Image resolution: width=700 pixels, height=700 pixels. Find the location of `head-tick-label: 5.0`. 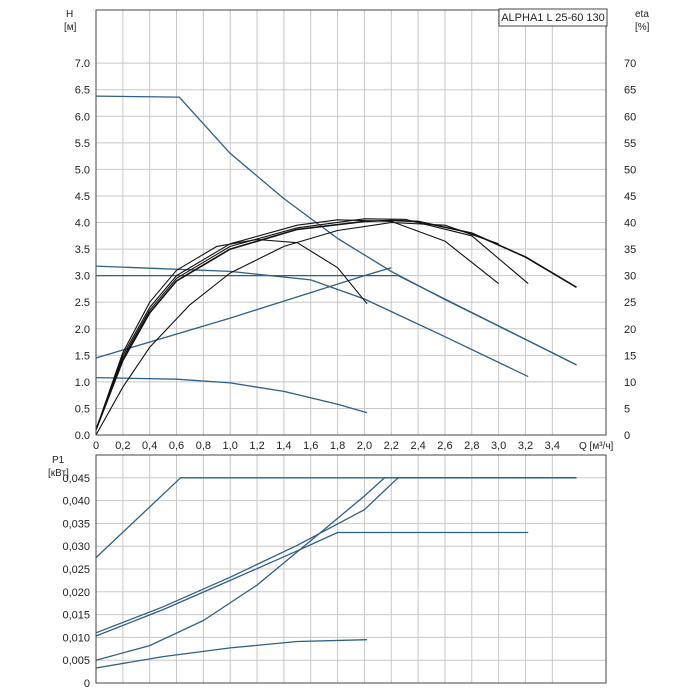

head-tick-label: 5.0 is located at coordinates (82, 170).